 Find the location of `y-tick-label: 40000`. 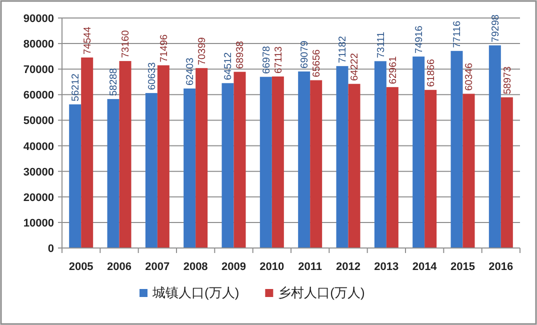

y-tick-label: 40000 is located at coordinates (38, 146).